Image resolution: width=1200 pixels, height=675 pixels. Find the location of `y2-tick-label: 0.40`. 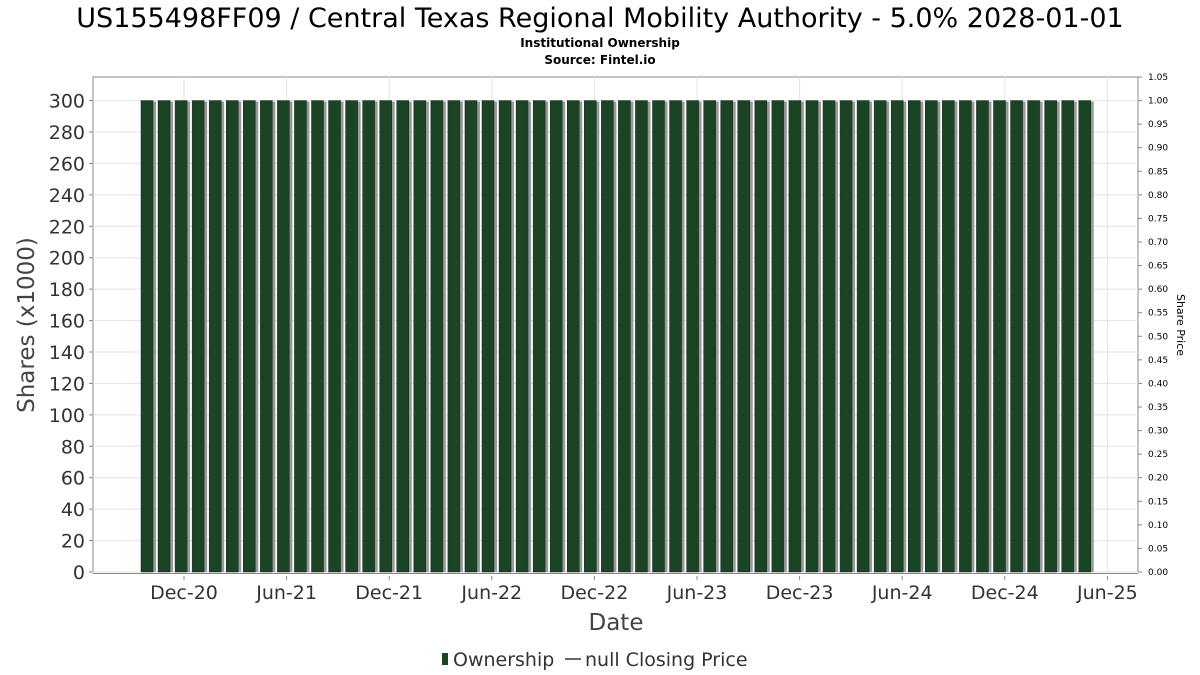

y2-tick-label: 0.40 is located at coordinates (1158, 384).